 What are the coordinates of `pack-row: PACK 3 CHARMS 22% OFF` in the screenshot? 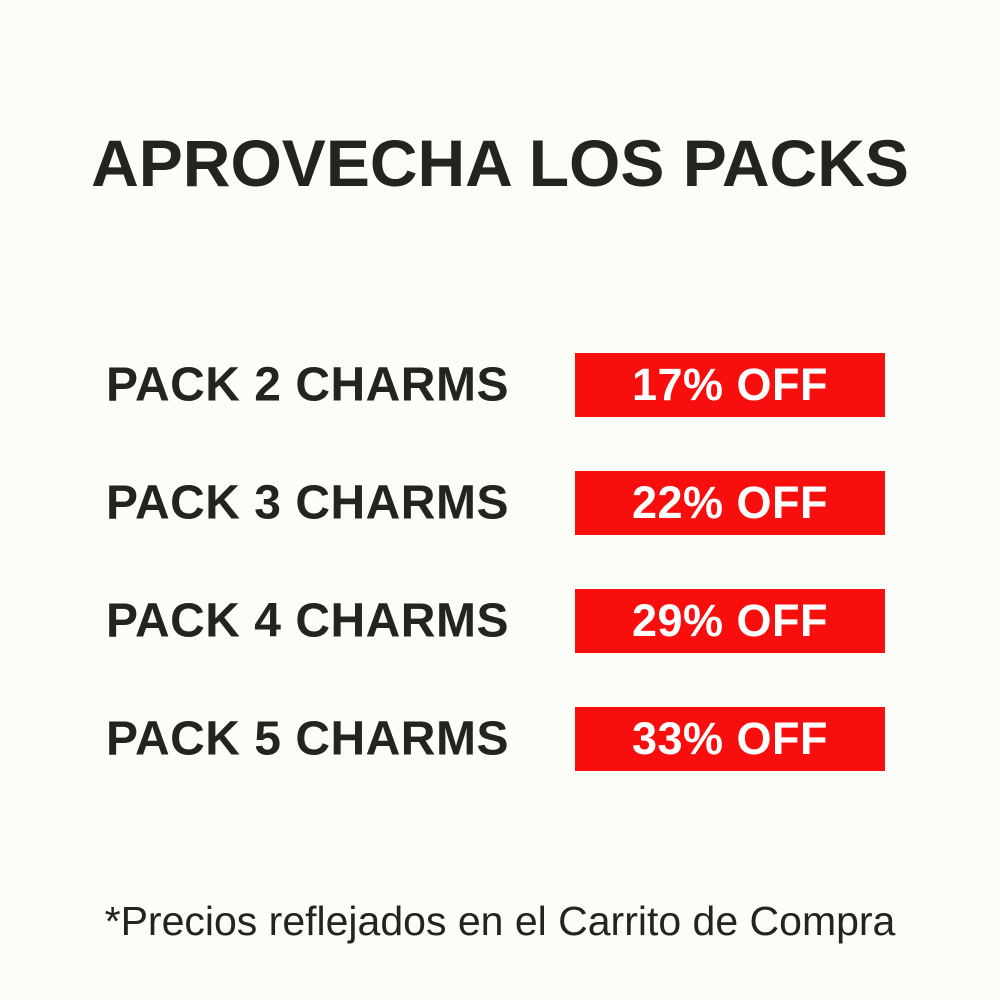 It's located at (500, 503).